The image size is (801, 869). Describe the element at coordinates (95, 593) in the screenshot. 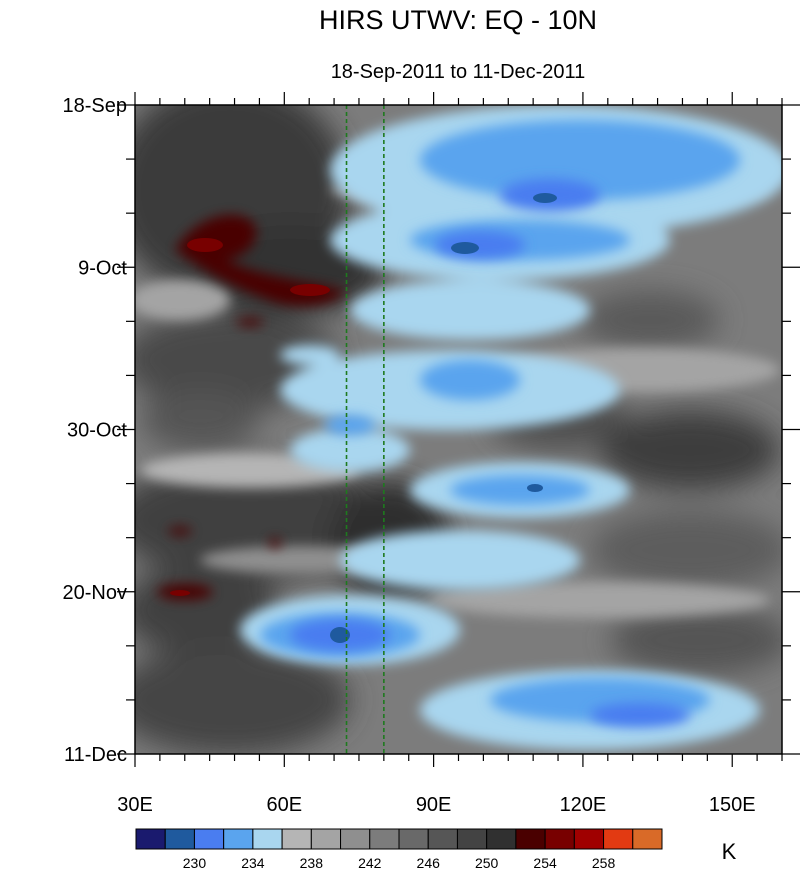

I see `y-tick-label: 20-Nov` at that location.